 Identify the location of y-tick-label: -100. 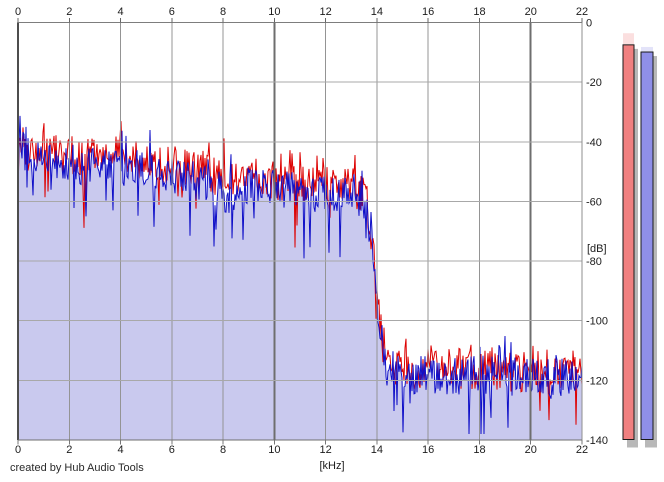
(597, 322).